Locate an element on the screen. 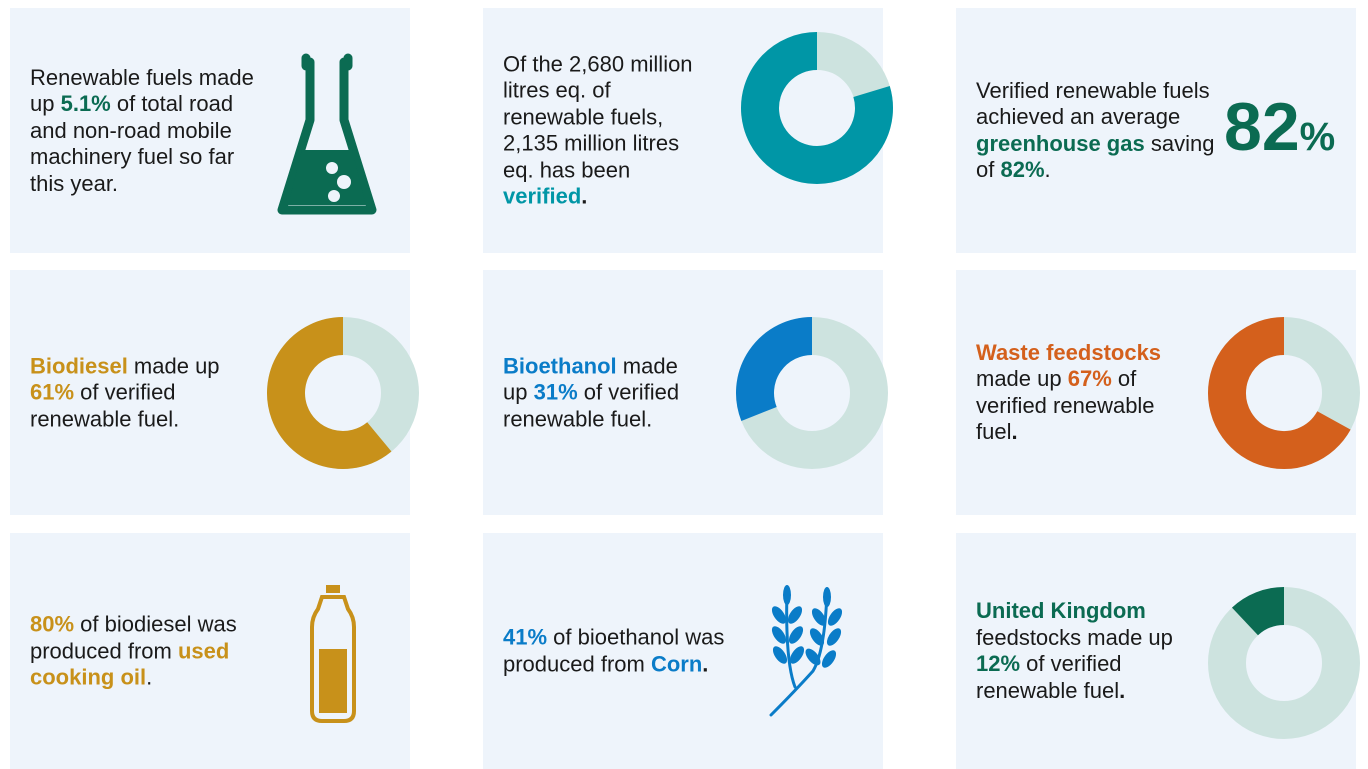 Image resolution: width=1368 pixels, height=769 pixels. text-segment: 67% is located at coordinates (1089, 378).